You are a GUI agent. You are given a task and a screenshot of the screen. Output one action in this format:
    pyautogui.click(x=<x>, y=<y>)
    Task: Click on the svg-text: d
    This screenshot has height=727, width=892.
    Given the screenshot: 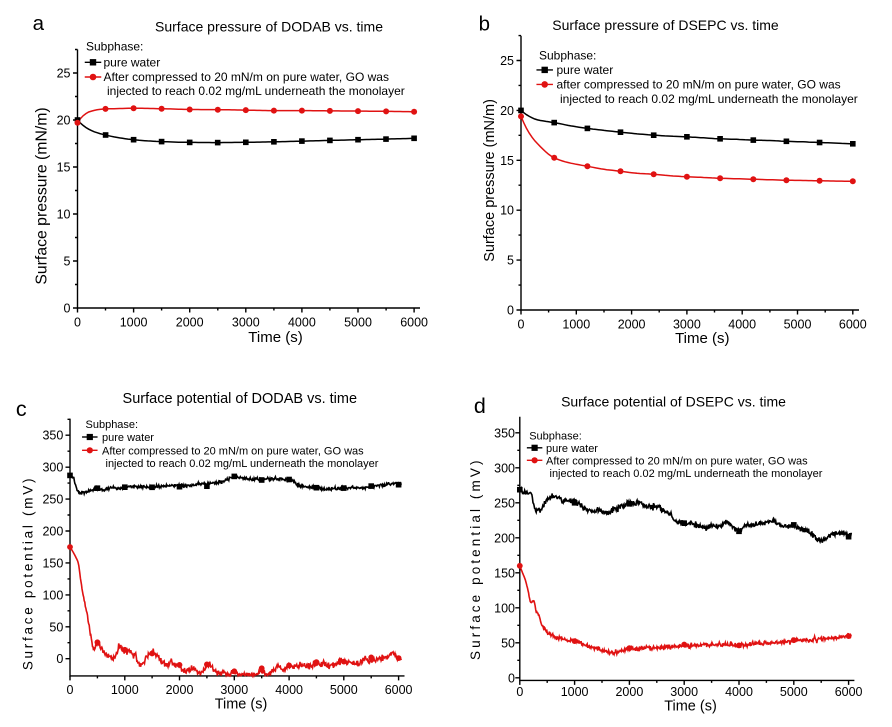 What is the action you would take?
    pyautogui.click(x=480, y=406)
    